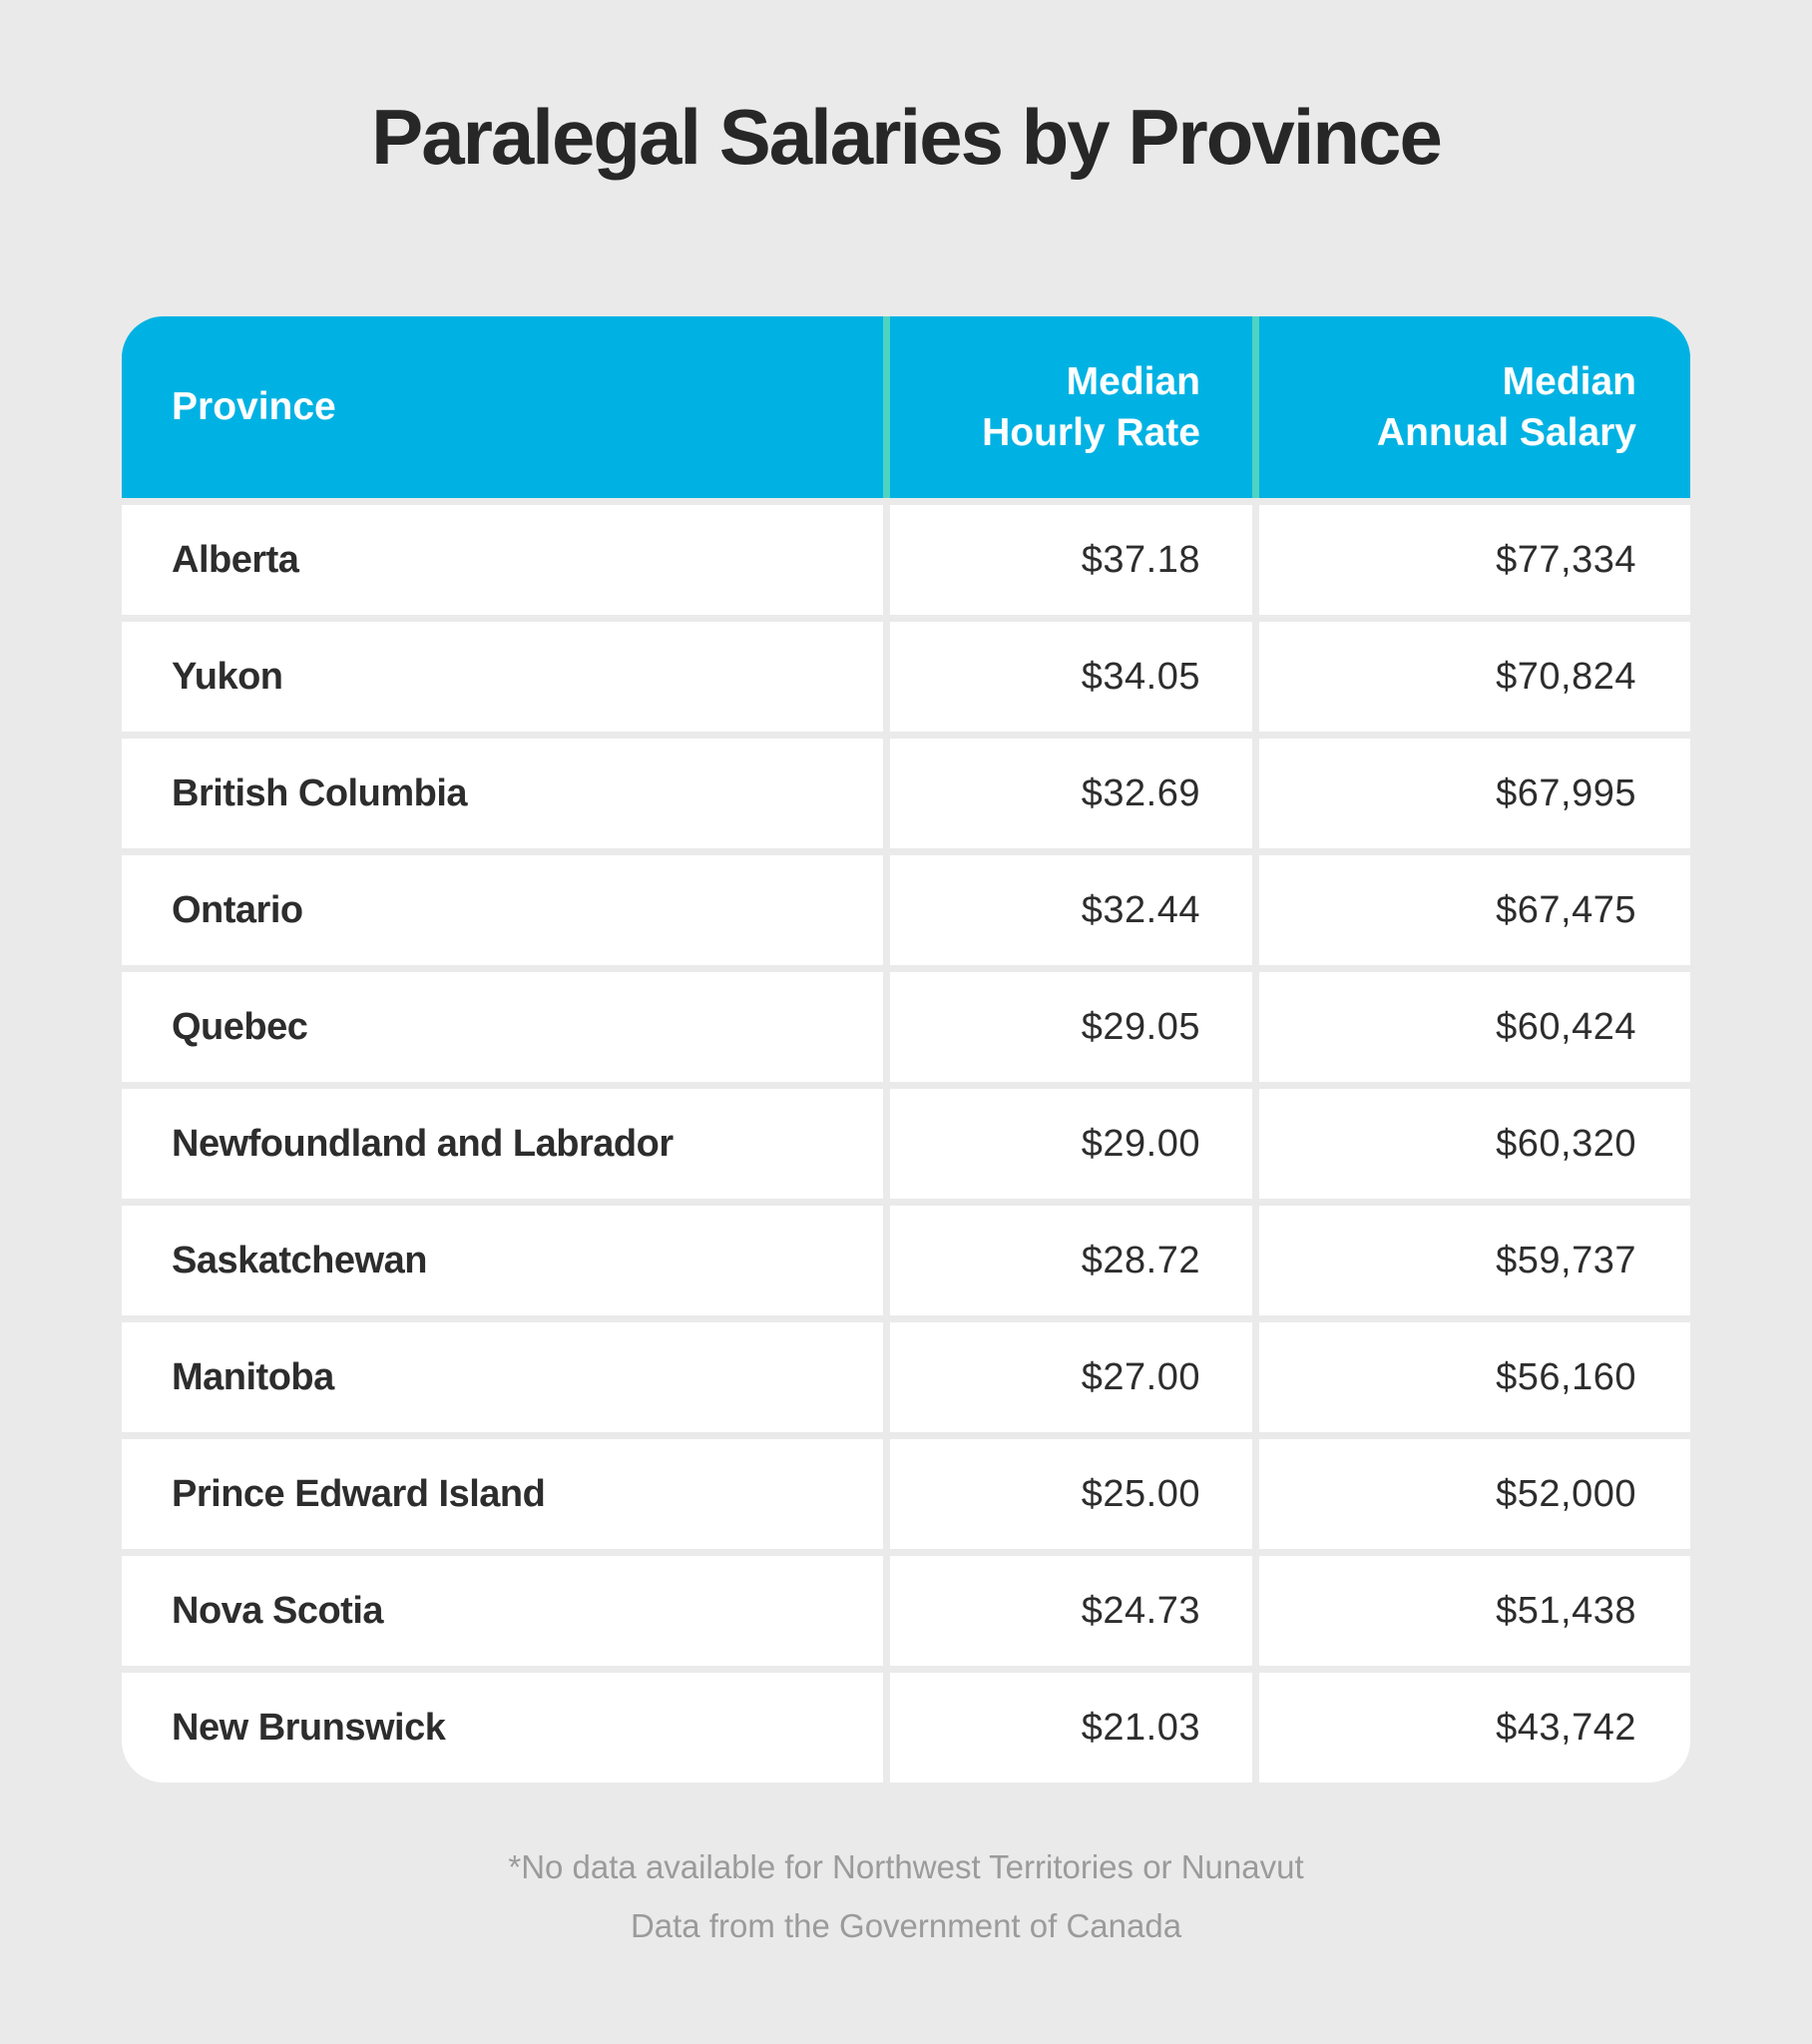 Image resolution: width=1812 pixels, height=2044 pixels. I want to click on header-annual-line1: Median, so click(1569, 381).